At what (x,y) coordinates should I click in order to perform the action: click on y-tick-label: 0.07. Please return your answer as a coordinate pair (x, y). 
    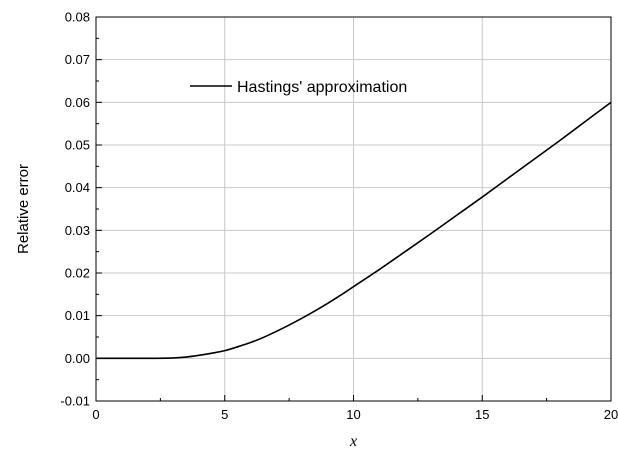
    Looking at the image, I should click on (77, 59).